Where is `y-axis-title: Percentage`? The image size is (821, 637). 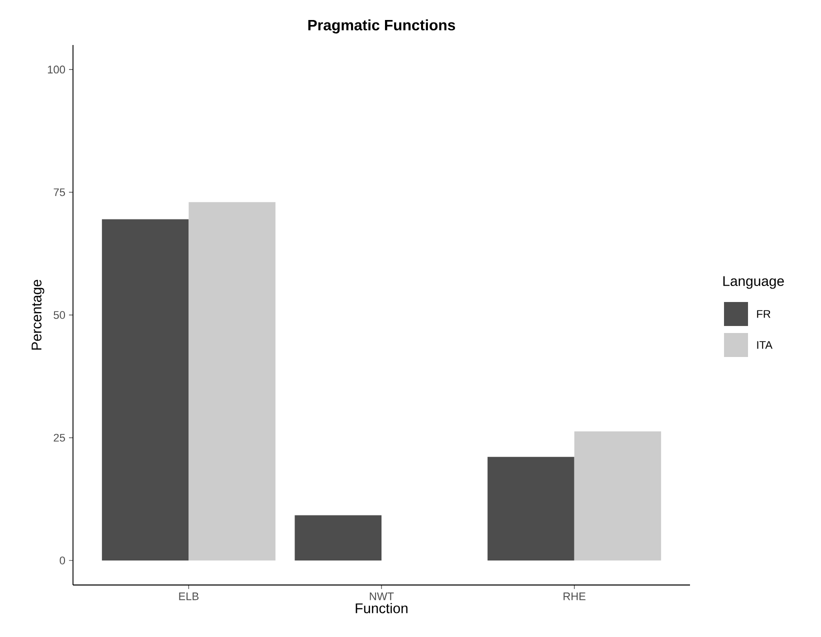
y-axis-title: Percentage is located at coordinates (38, 315).